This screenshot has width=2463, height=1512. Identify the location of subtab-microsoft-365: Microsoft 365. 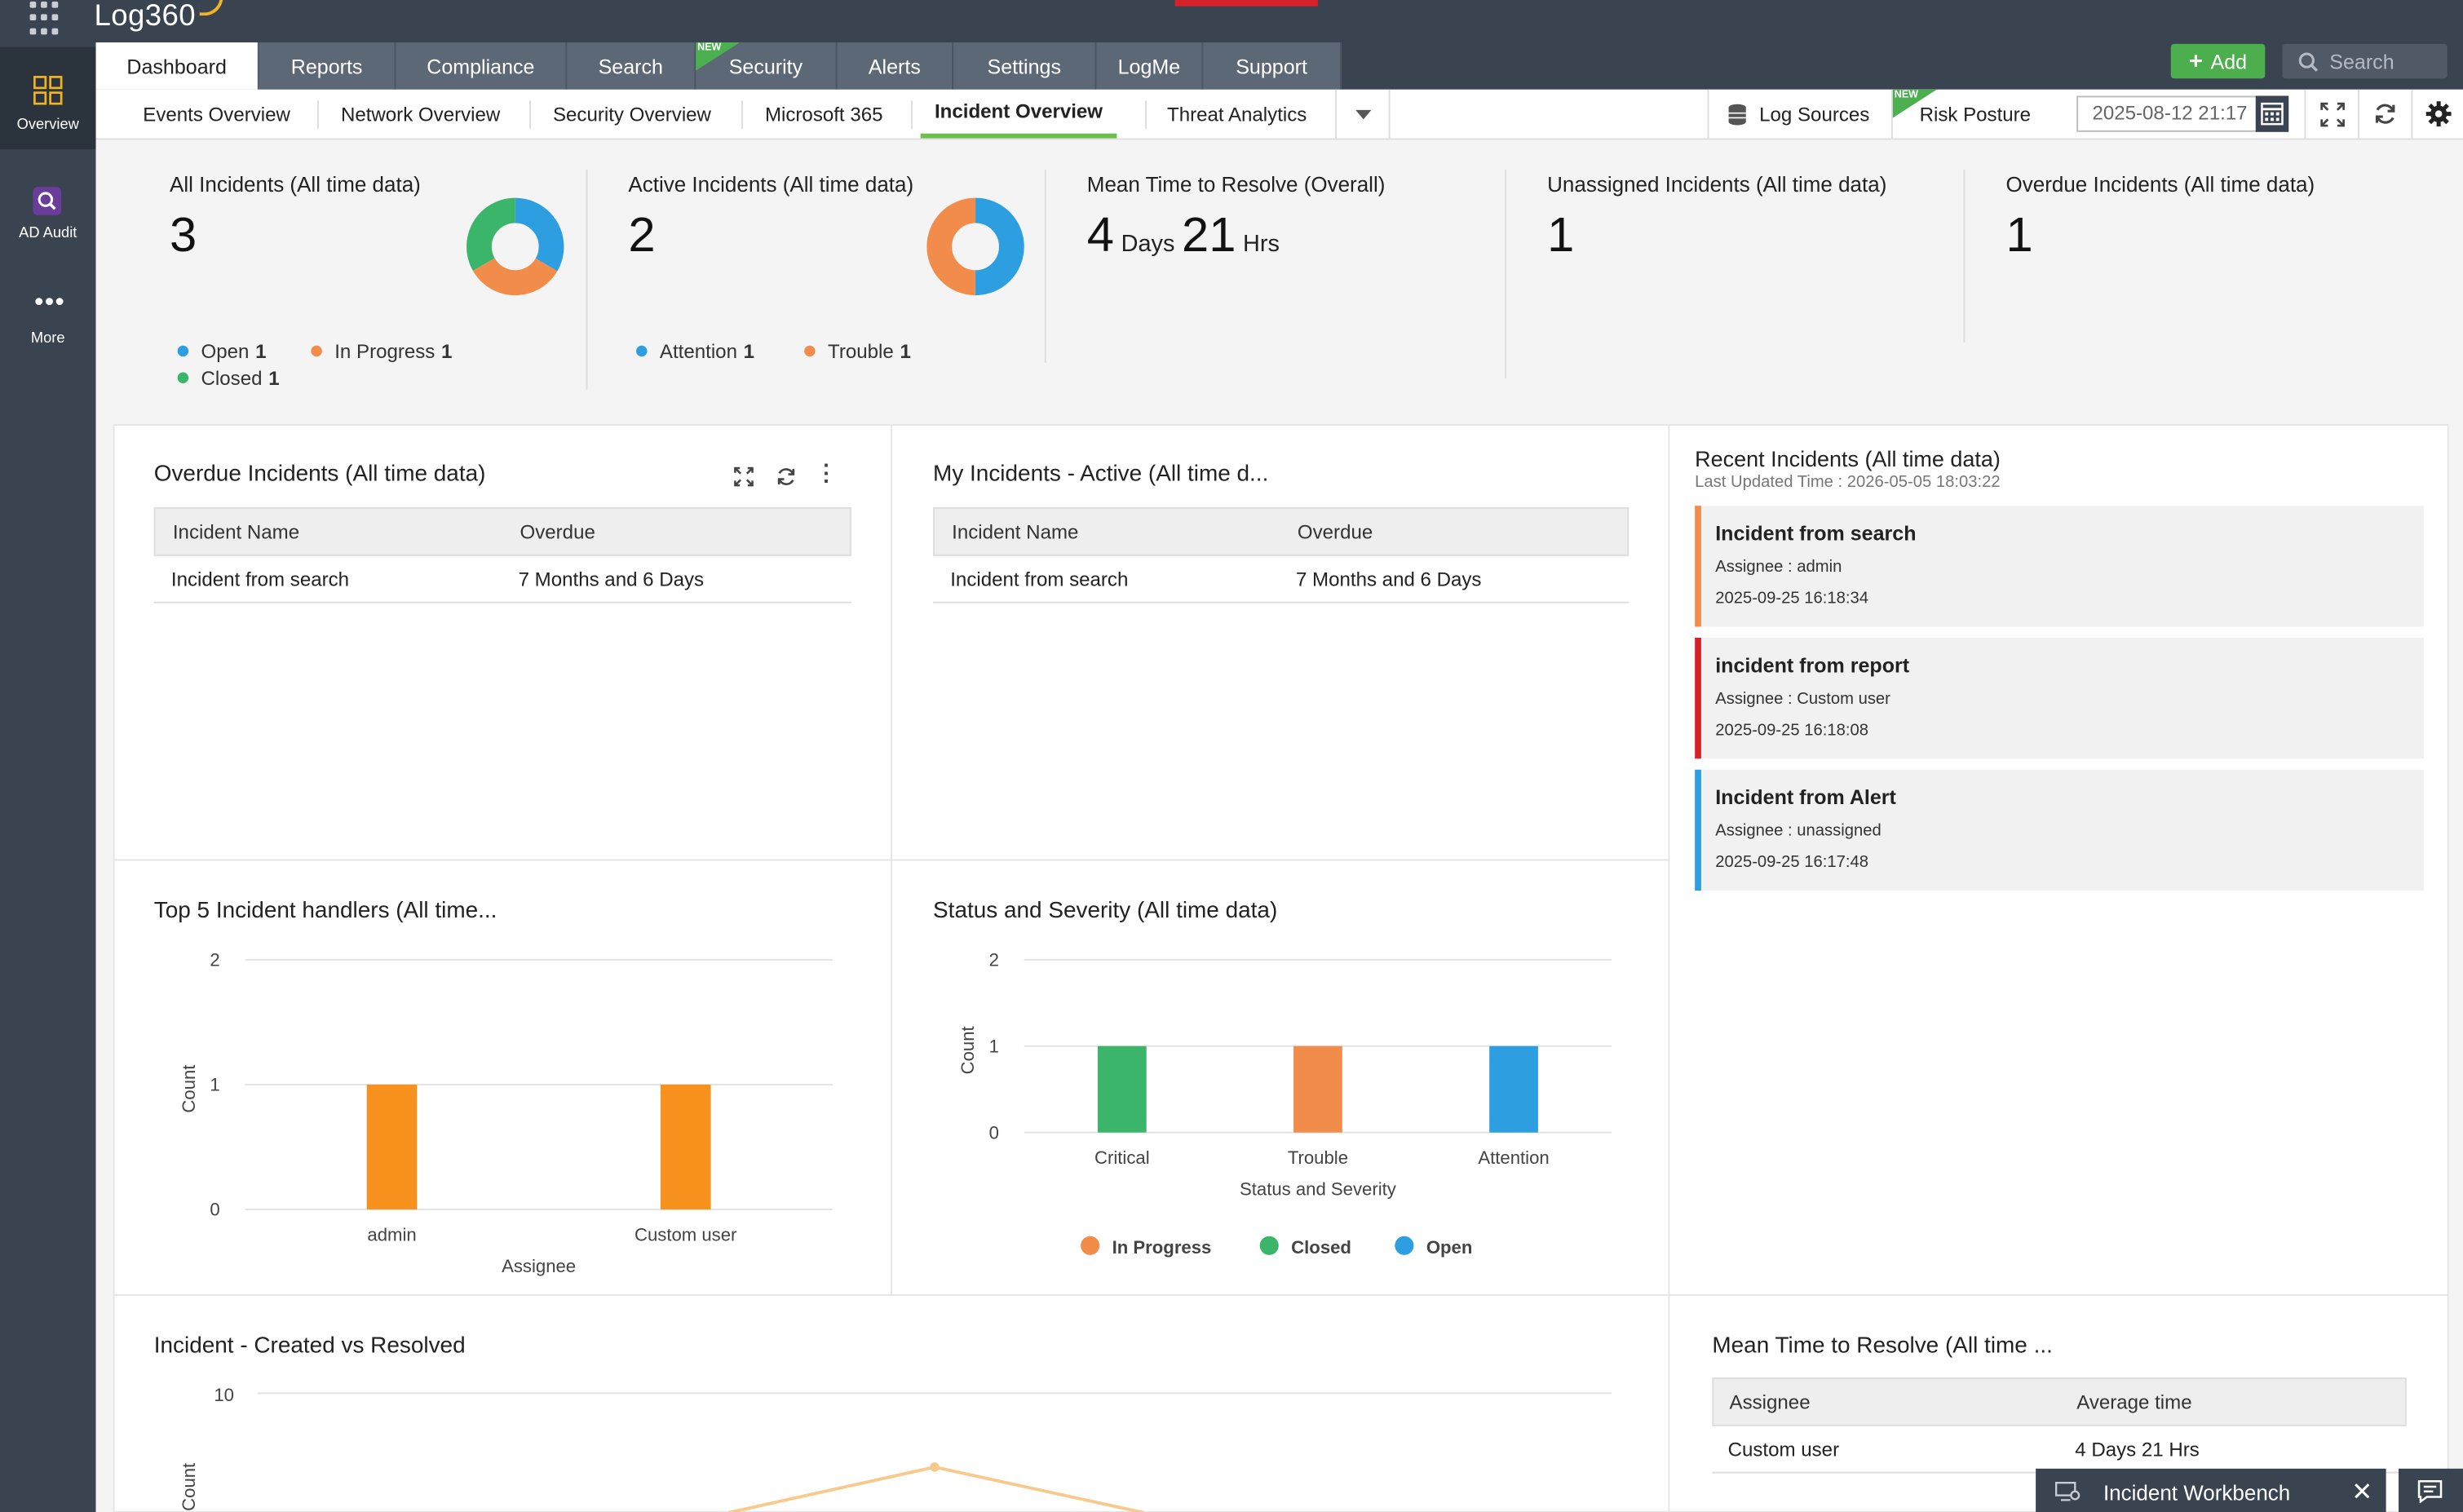
(823, 115).